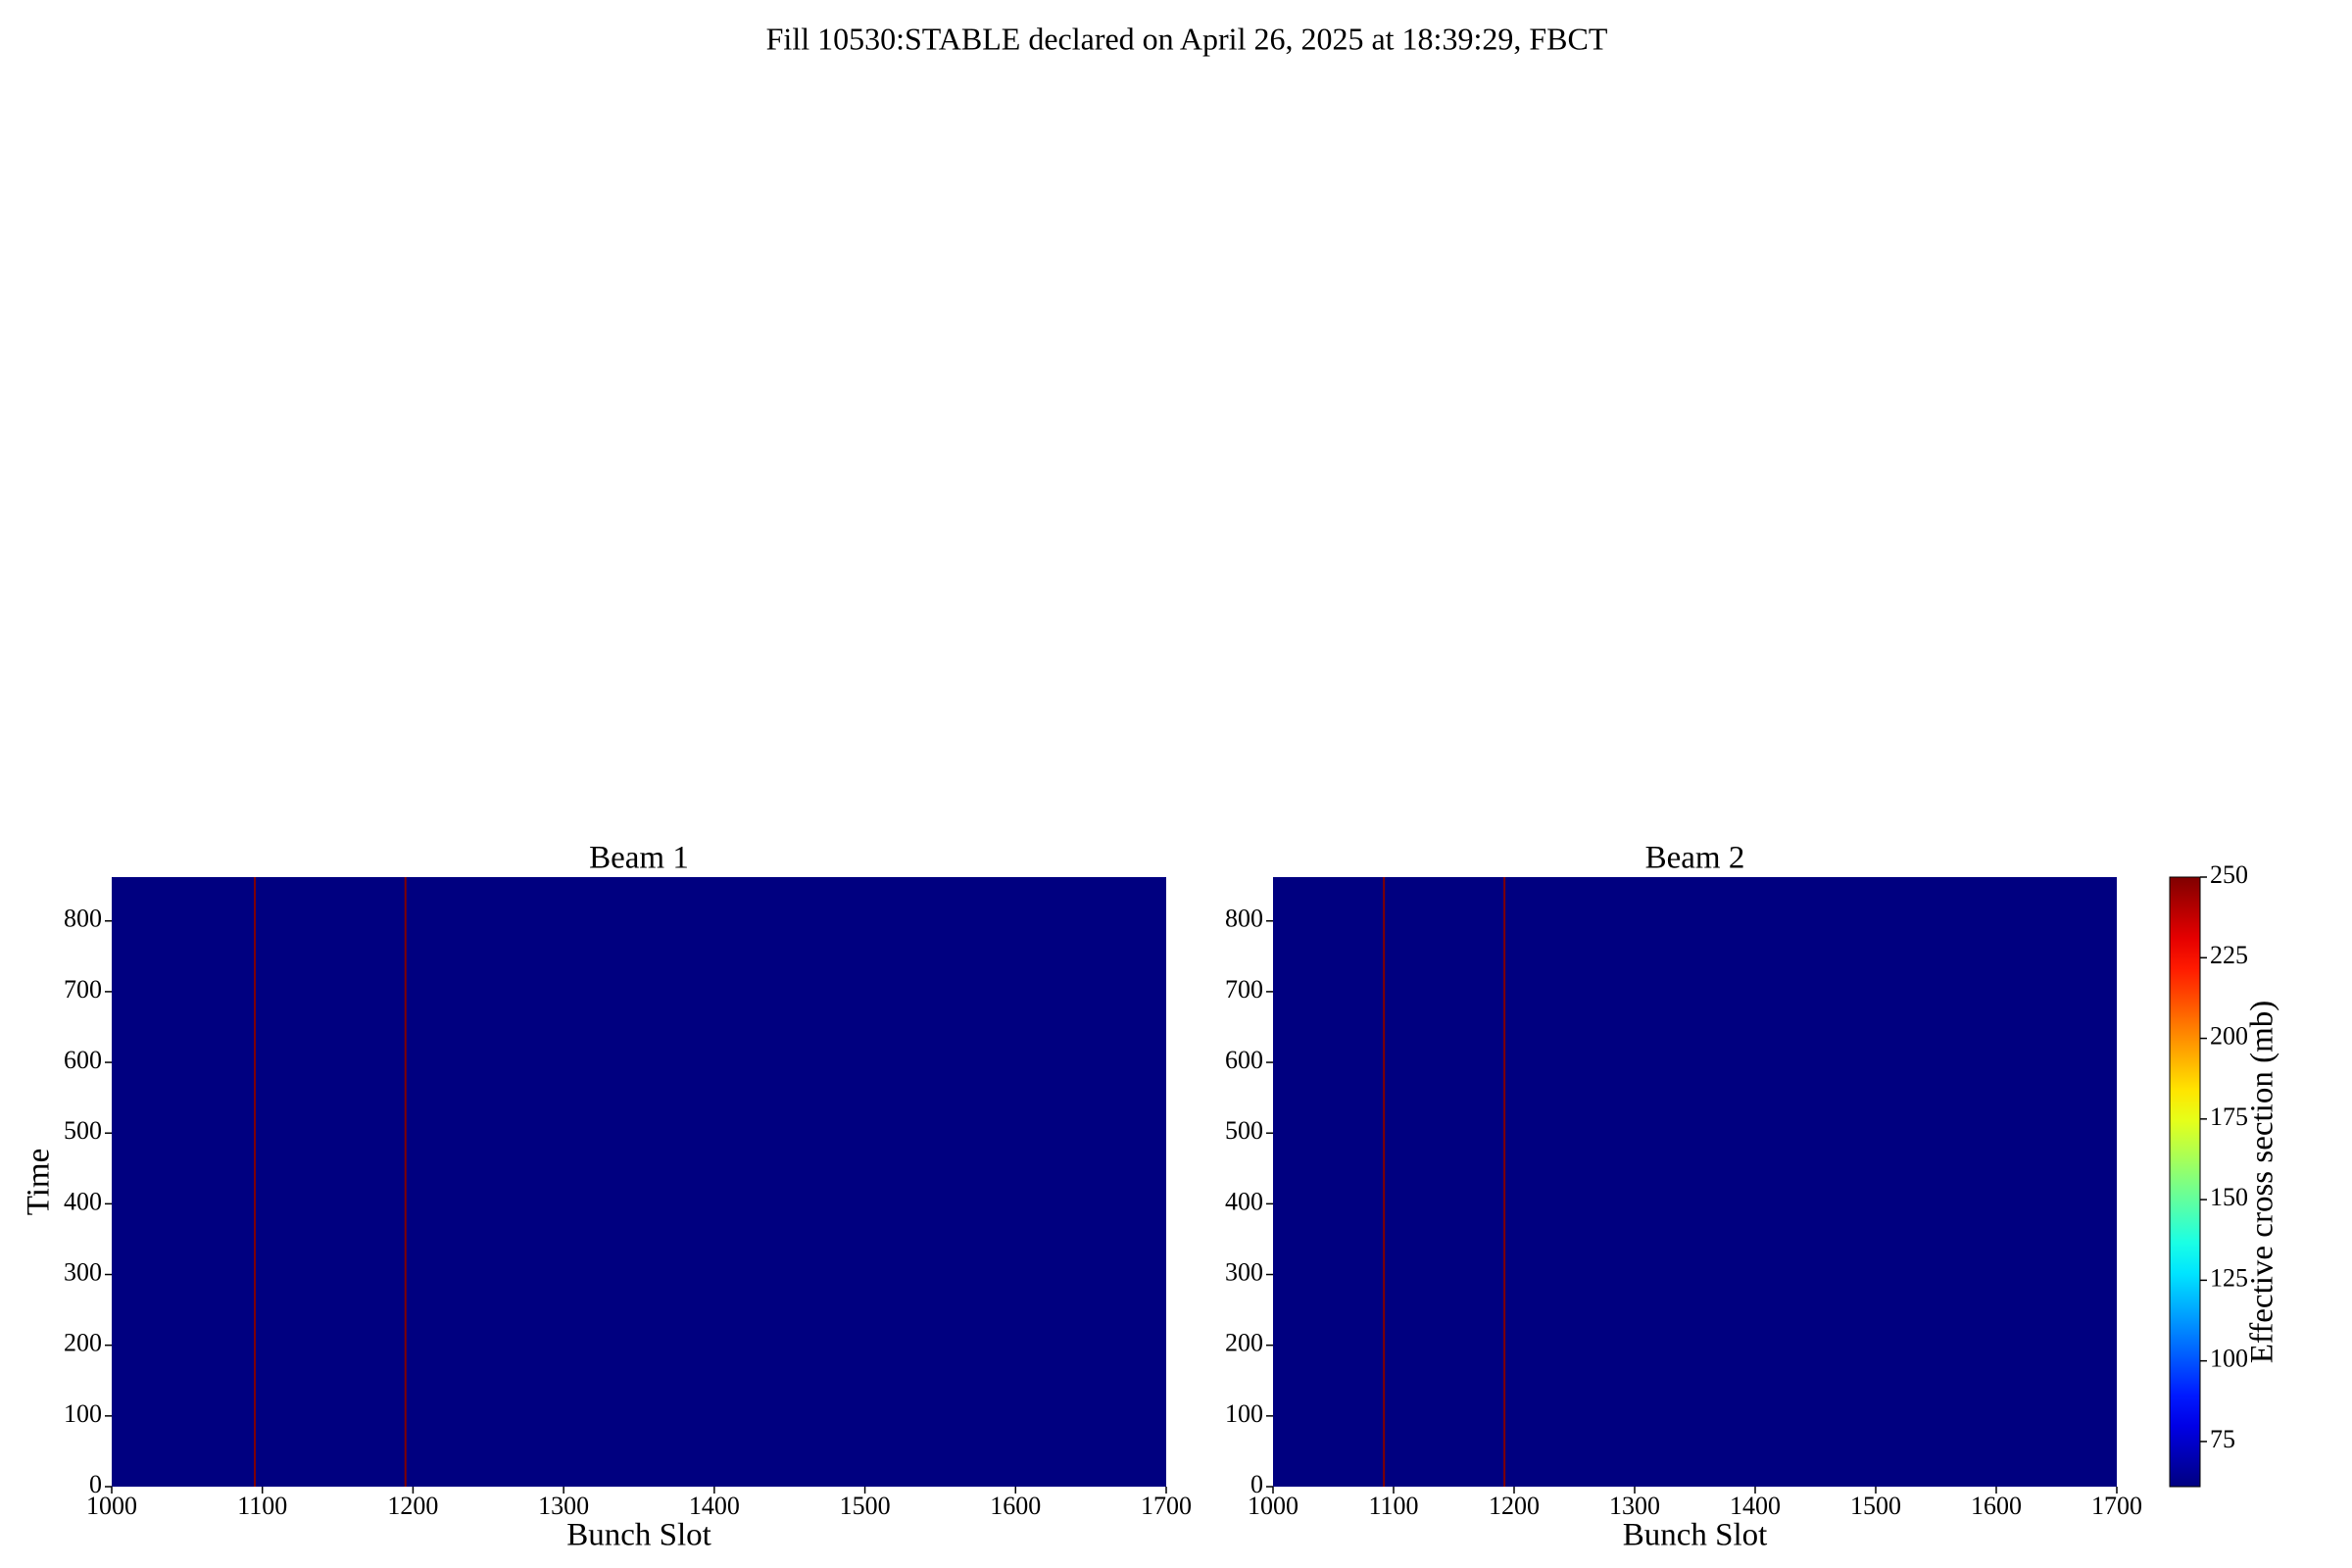 The height and width of the screenshot is (1568, 2352). I want to click on colorbar-label: Effective cross section (mb), so click(2262, 1182).